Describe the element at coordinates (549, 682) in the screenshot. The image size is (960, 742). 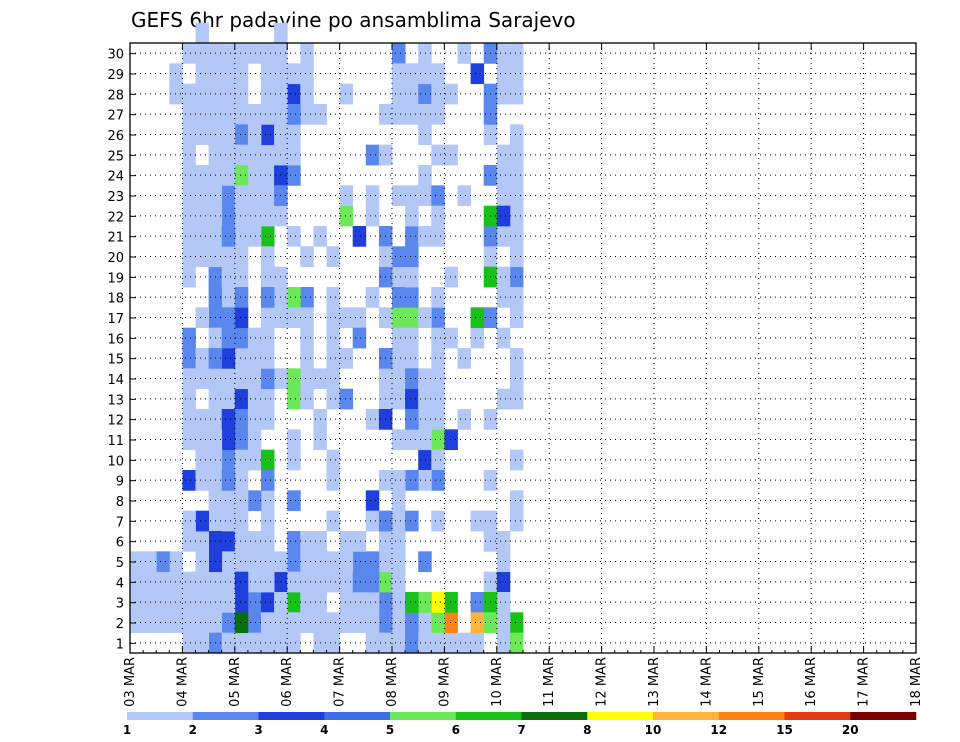
I see `x-tick-label: 11 MAR` at that location.